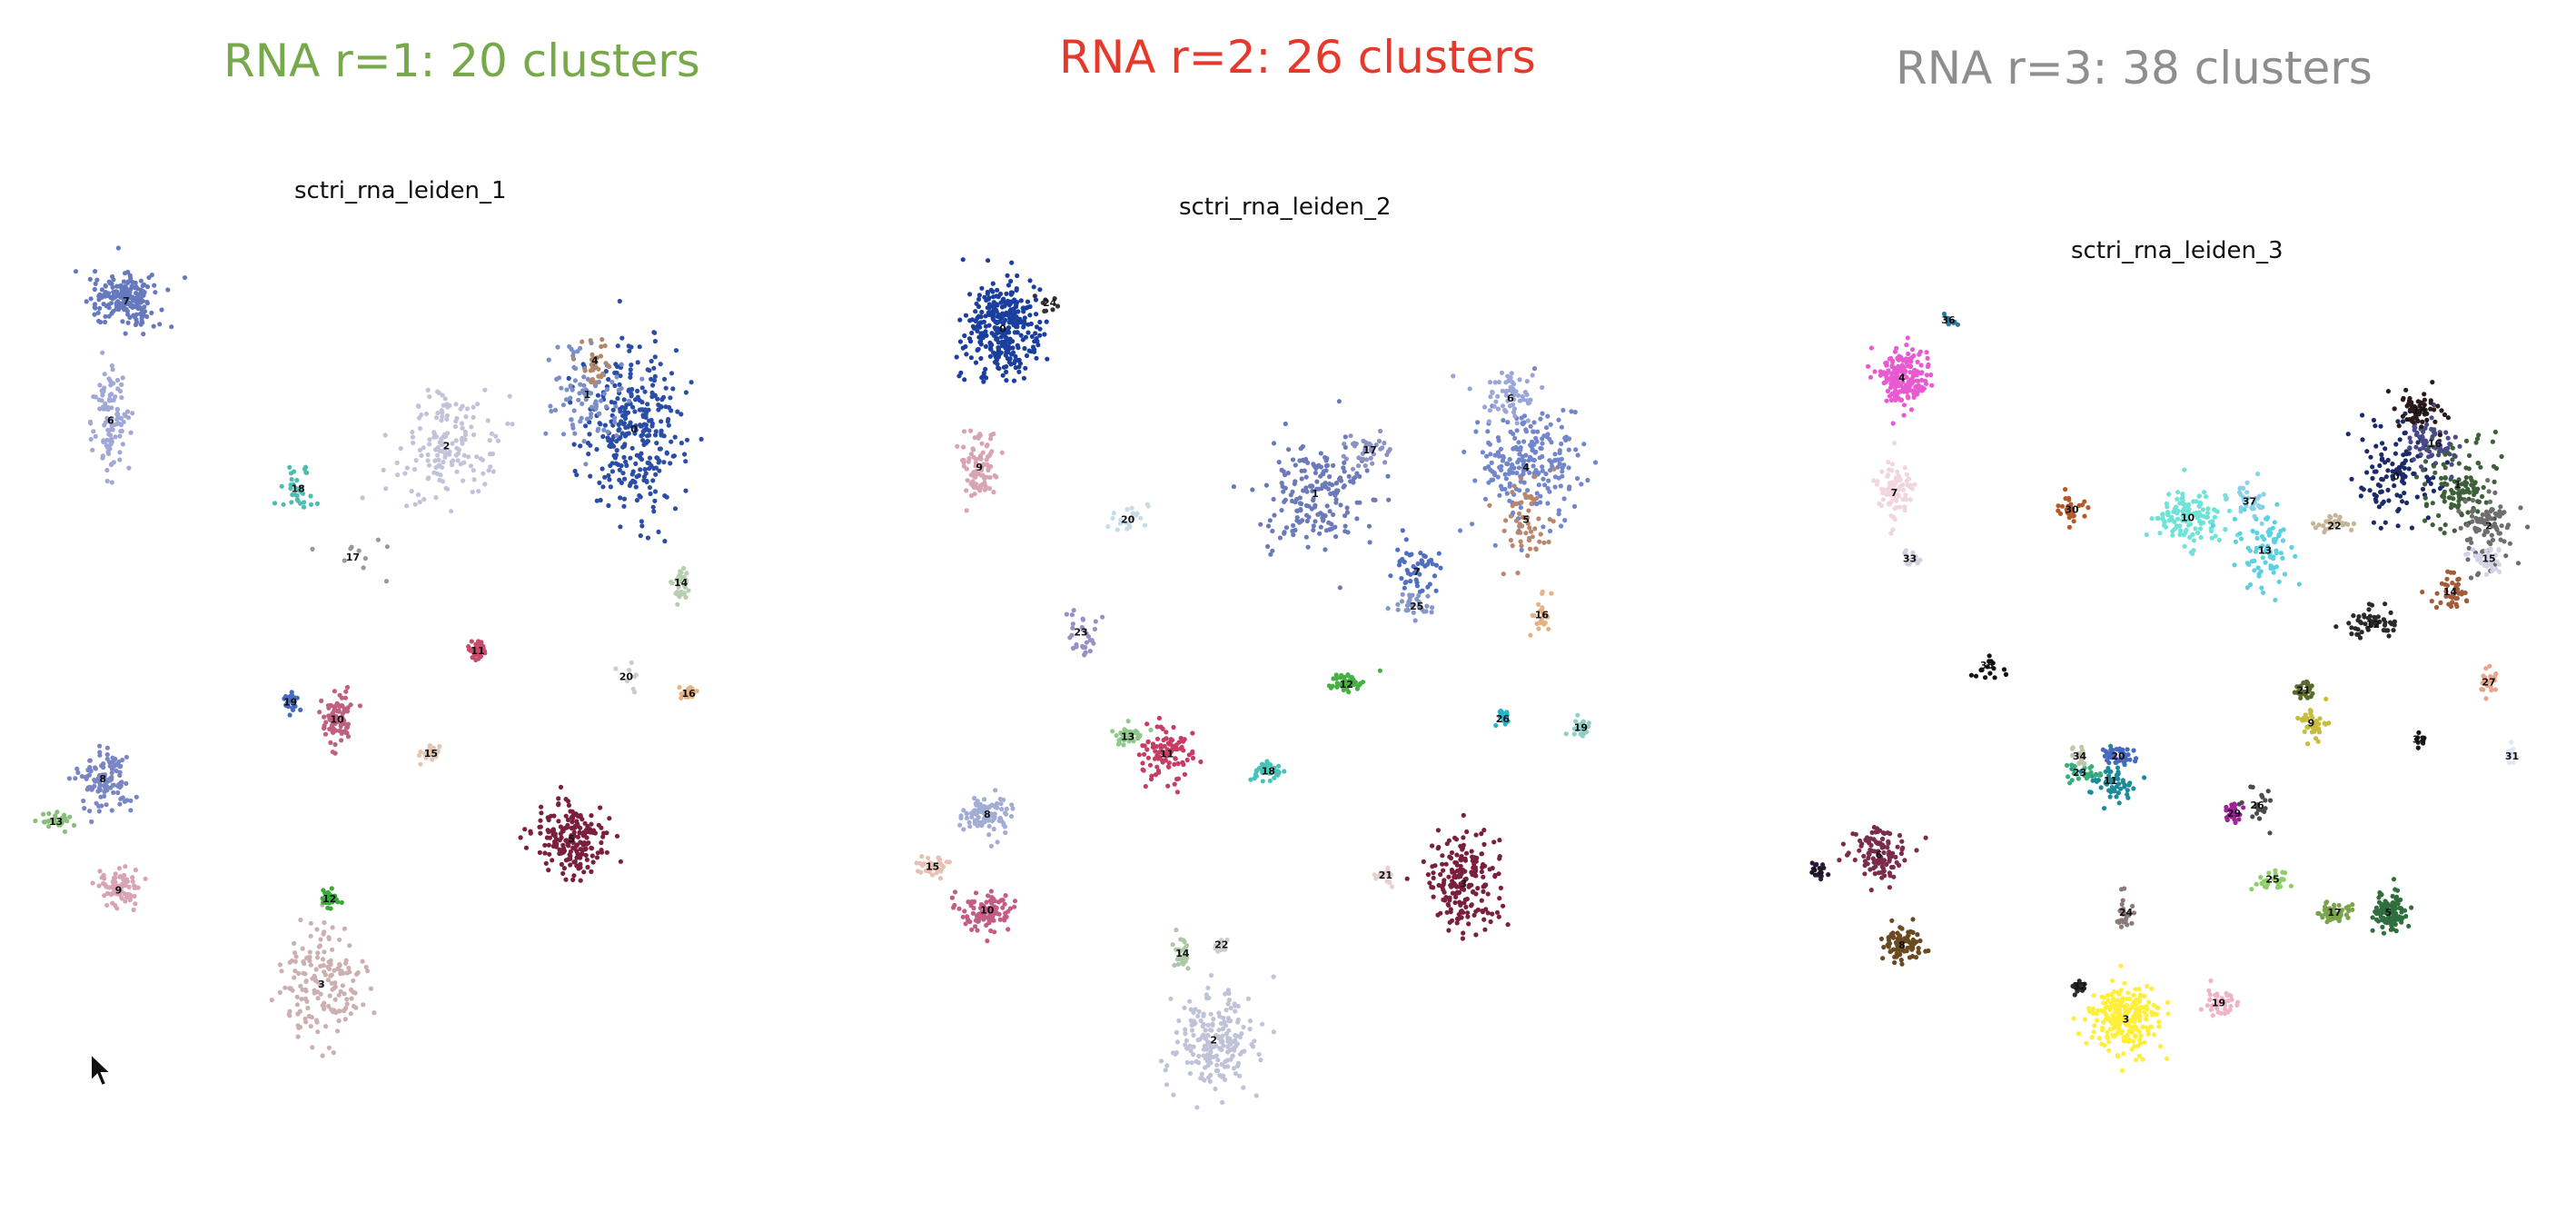 The height and width of the screenshot is (1212, 2576). What do you see at coordinates (1882, 858) in the screenshot?
I see `cluster-6-points` at bounding box center [1882, 858].